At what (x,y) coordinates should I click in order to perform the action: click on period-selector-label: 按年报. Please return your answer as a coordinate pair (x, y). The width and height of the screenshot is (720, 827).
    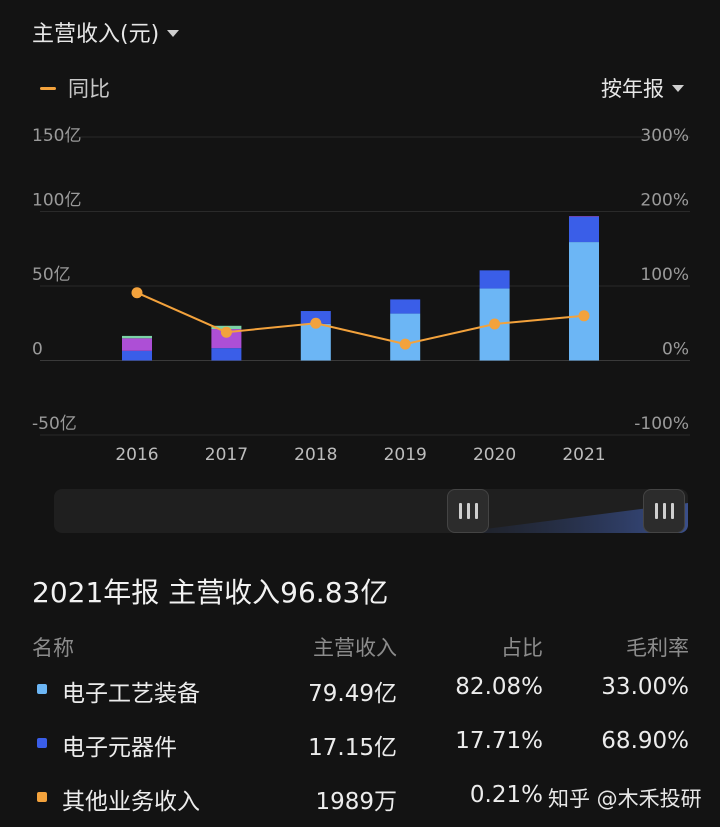
    Looking at the image, I should click on (632, 89).